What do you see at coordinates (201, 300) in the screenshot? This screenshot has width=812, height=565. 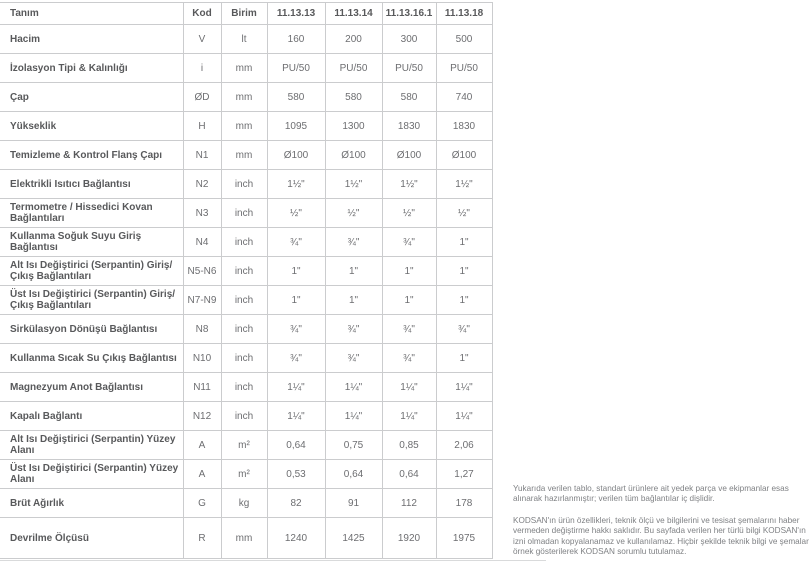 I see `row-kod-cell: N7-N9` at bounding box center [201, 300].